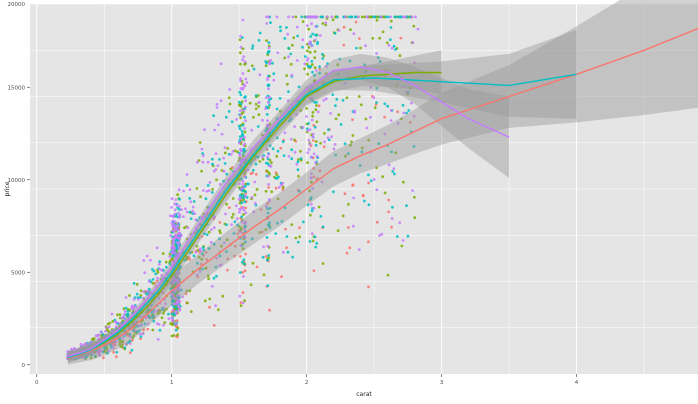 Image resolution: width=698 pixels, height=404 pixels. Describe the element at coordinates (37, 383) in the screenshot. I see `x-tick-label: 0` at that location.